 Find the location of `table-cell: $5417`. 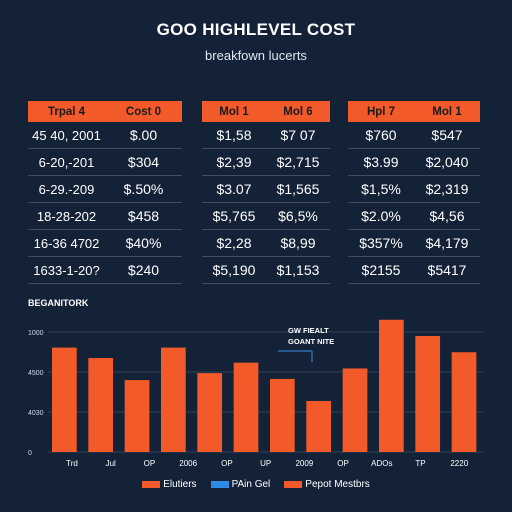

table-cell: $5417 is located at coordinates (447, 270).